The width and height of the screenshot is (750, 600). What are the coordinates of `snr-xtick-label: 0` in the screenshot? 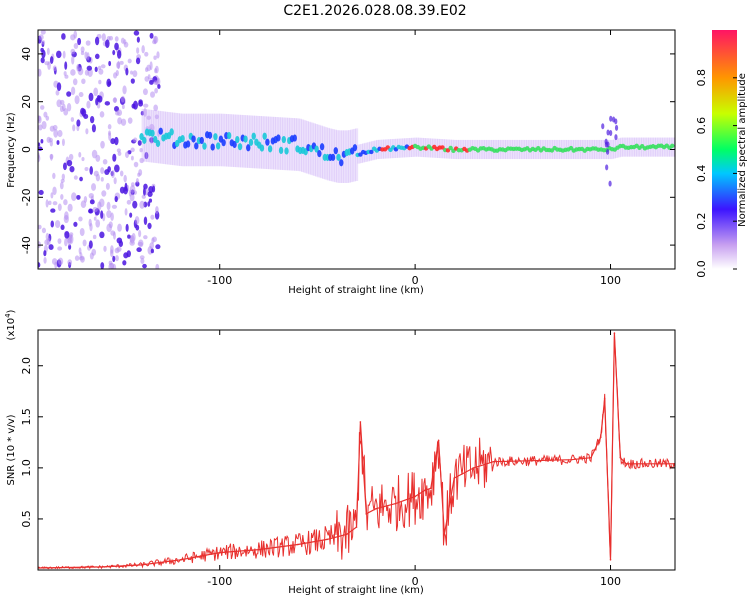 It's located at (415, 581).